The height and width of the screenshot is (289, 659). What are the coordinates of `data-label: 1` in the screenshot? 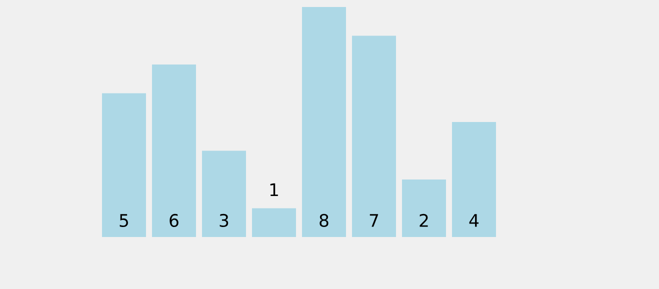 It's located at (274, 189).